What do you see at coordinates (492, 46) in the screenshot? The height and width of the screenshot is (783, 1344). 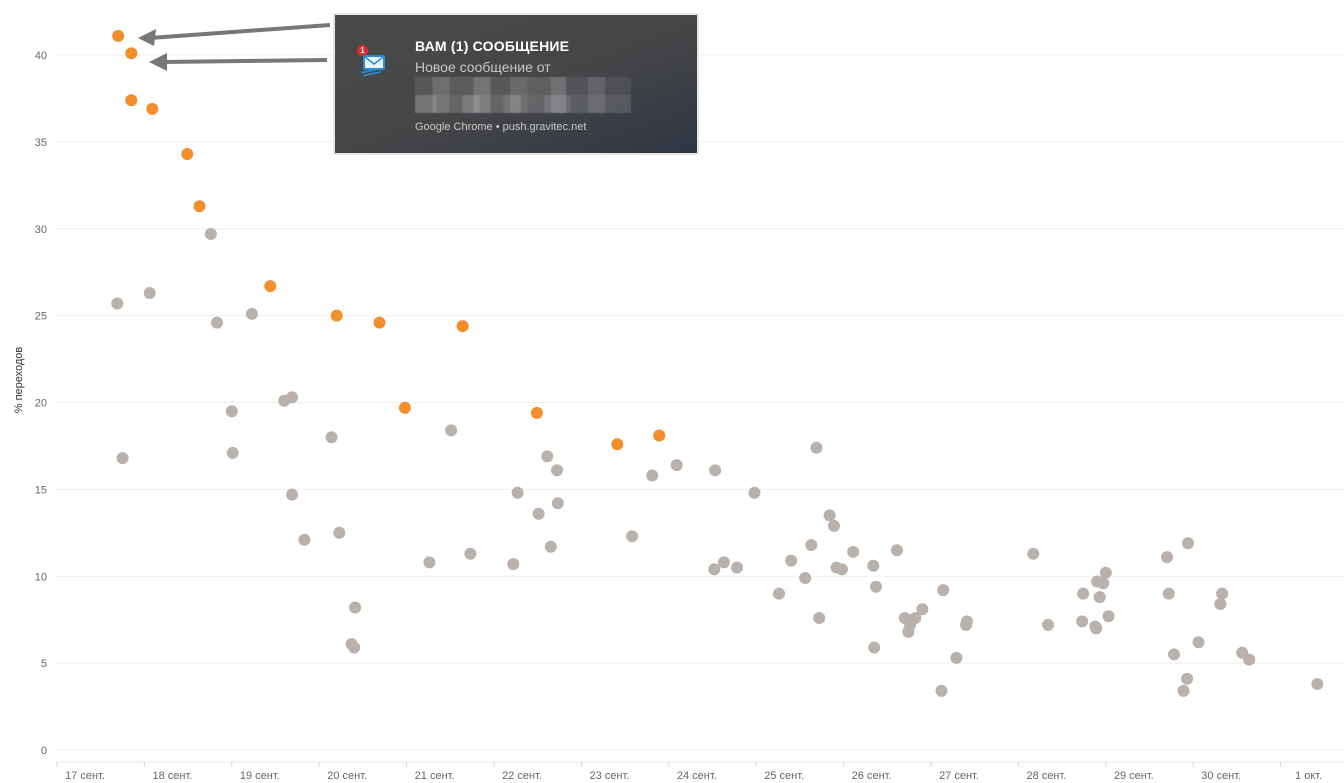 I see `notification-title: ВАМ (1) СООБЩЕНИЕ` at bounding box center [492, 46].